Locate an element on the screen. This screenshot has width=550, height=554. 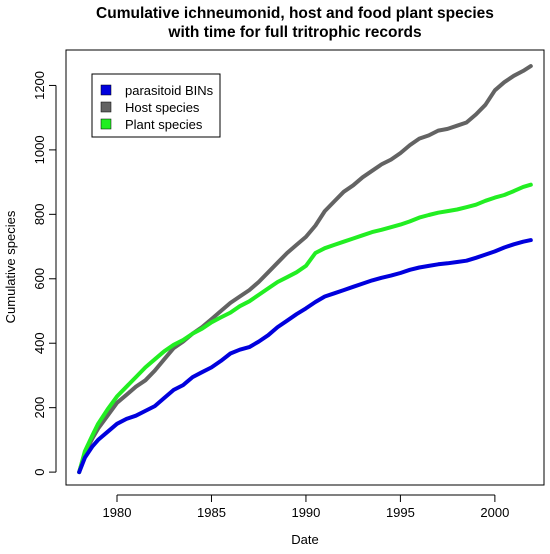
x-axis: 1980 1985 1990 1995 2000 is located at coordinates (306, 507).